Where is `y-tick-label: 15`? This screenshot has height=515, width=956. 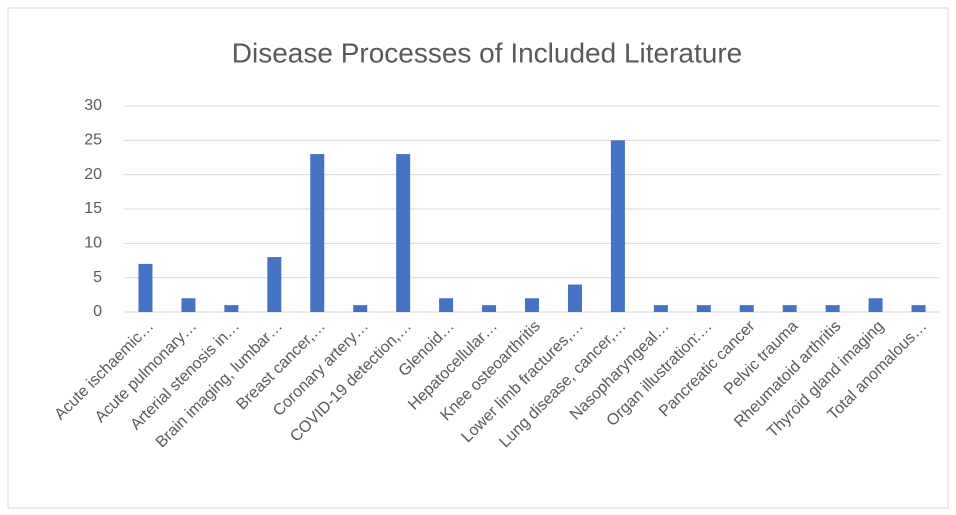
y-tick-label: 15 is located at coordinates (93, 208).